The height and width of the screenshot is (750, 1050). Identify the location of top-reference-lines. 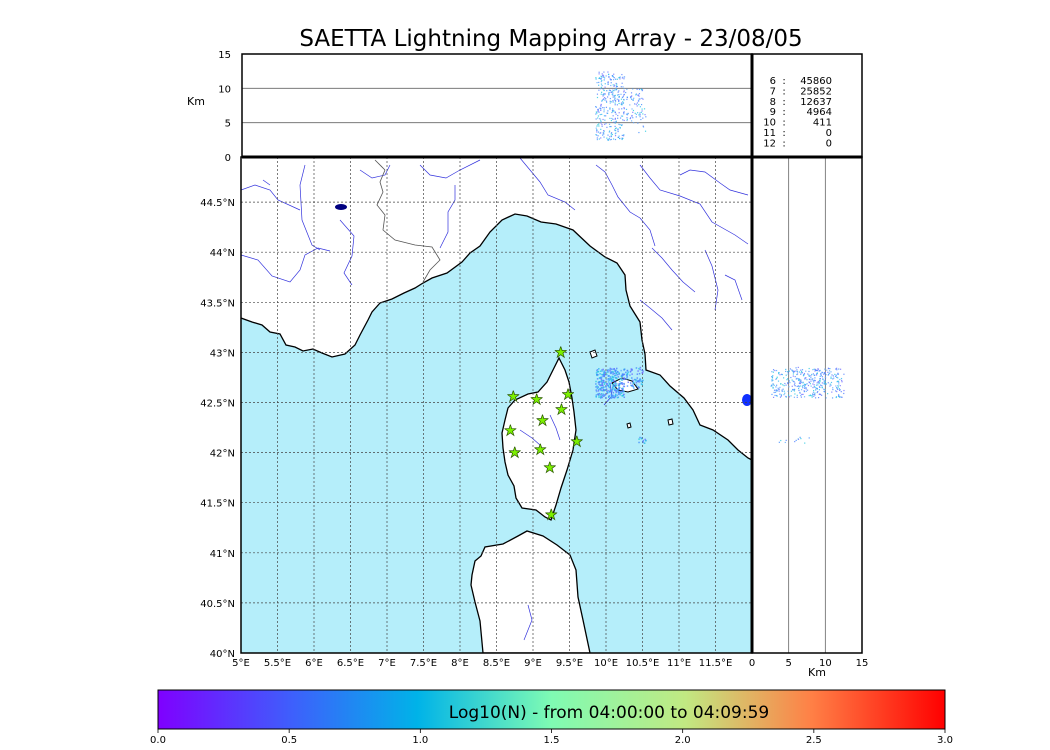
(497, 105).